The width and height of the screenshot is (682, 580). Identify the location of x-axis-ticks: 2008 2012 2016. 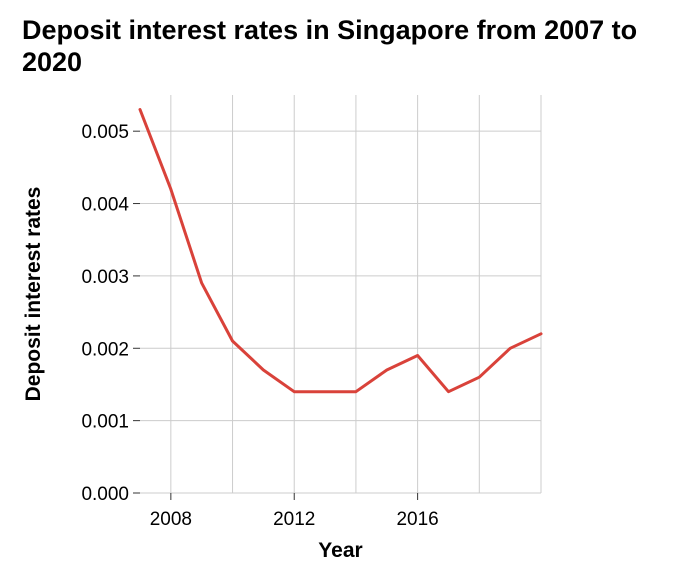
(294, 511).